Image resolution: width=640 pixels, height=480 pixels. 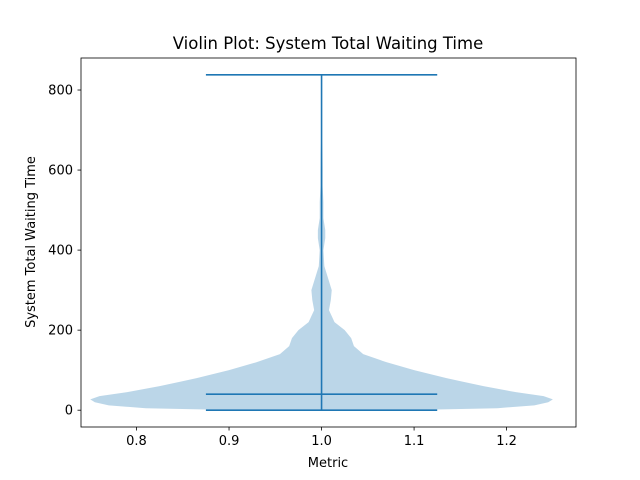 I want to click on y-axis-label: System Total Waiting Time, so click(x=31, y=242).